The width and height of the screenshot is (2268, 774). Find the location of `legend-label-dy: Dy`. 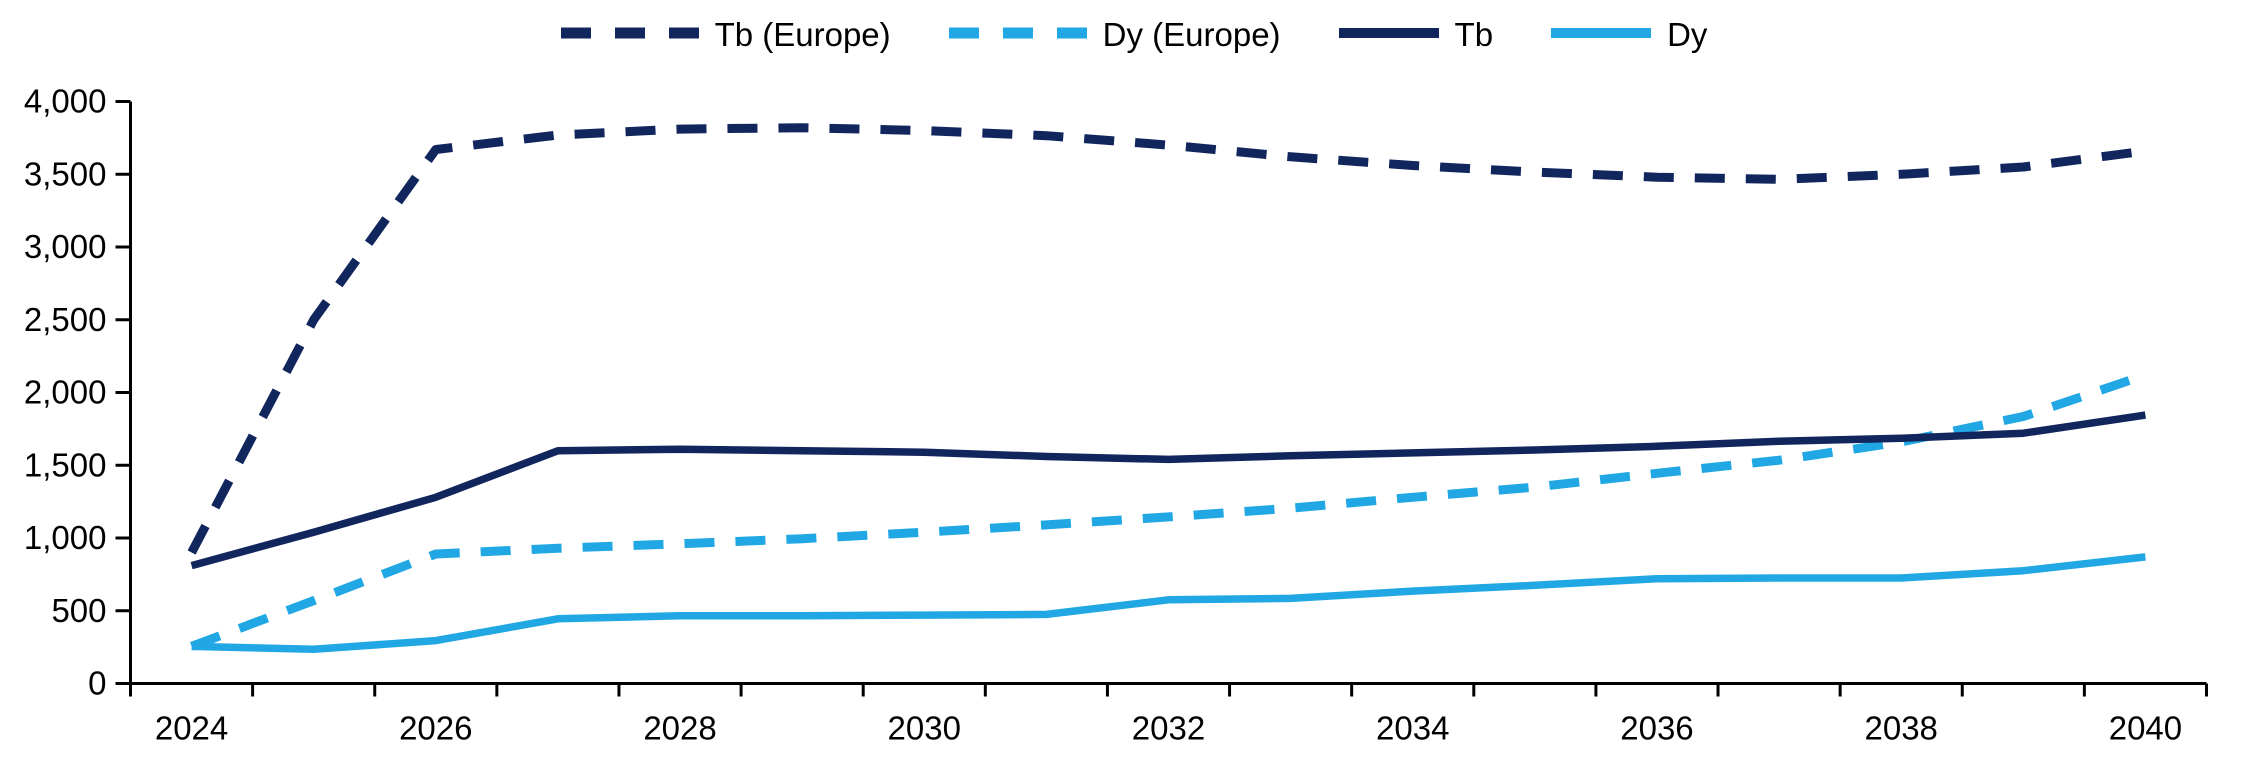

legend-label-dy: Dy is located at coordinates (1687, 34).